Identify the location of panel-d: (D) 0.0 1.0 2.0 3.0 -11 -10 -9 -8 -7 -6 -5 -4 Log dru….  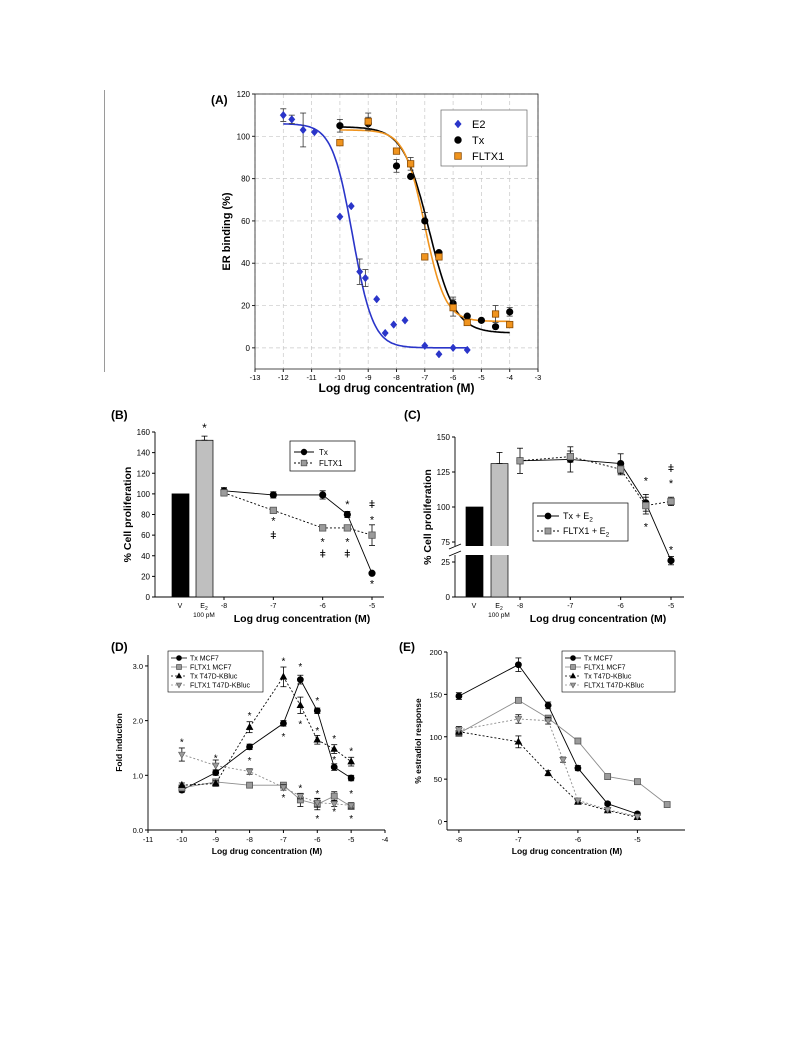
(249, 748).